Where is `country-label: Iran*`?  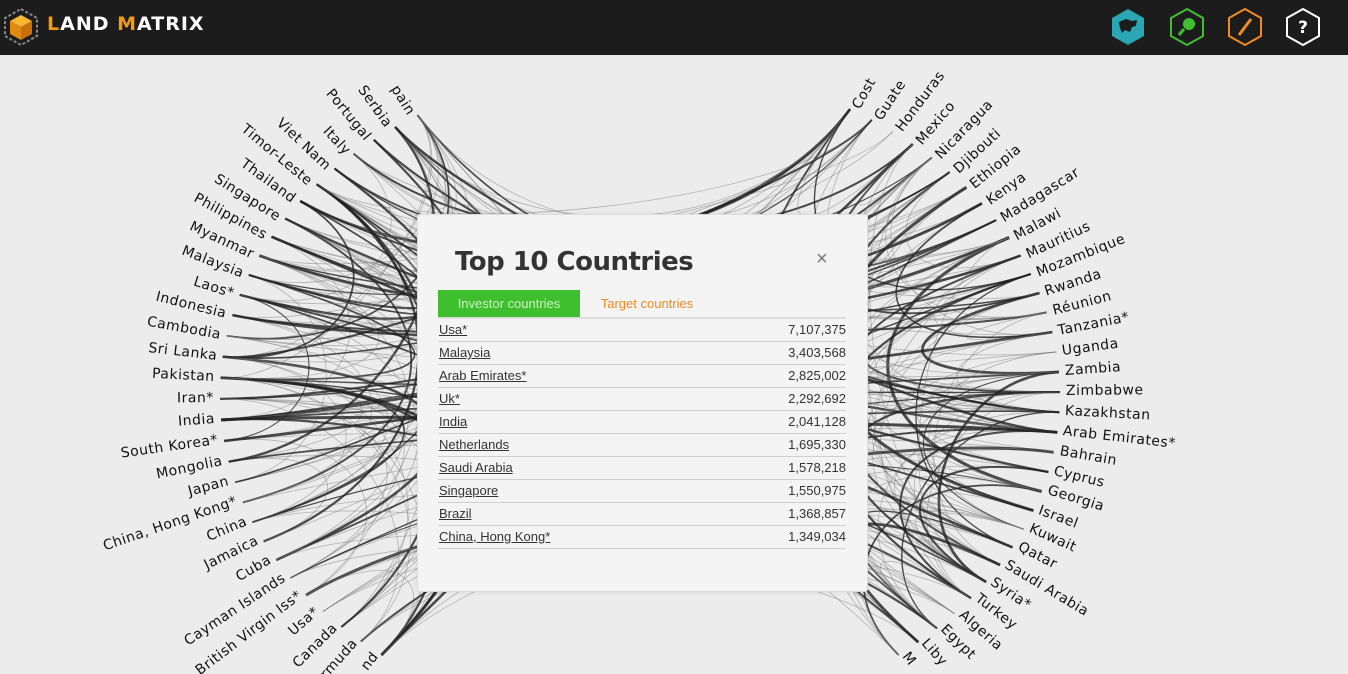 country-label: Iran* is located at coordinates (196, 398).